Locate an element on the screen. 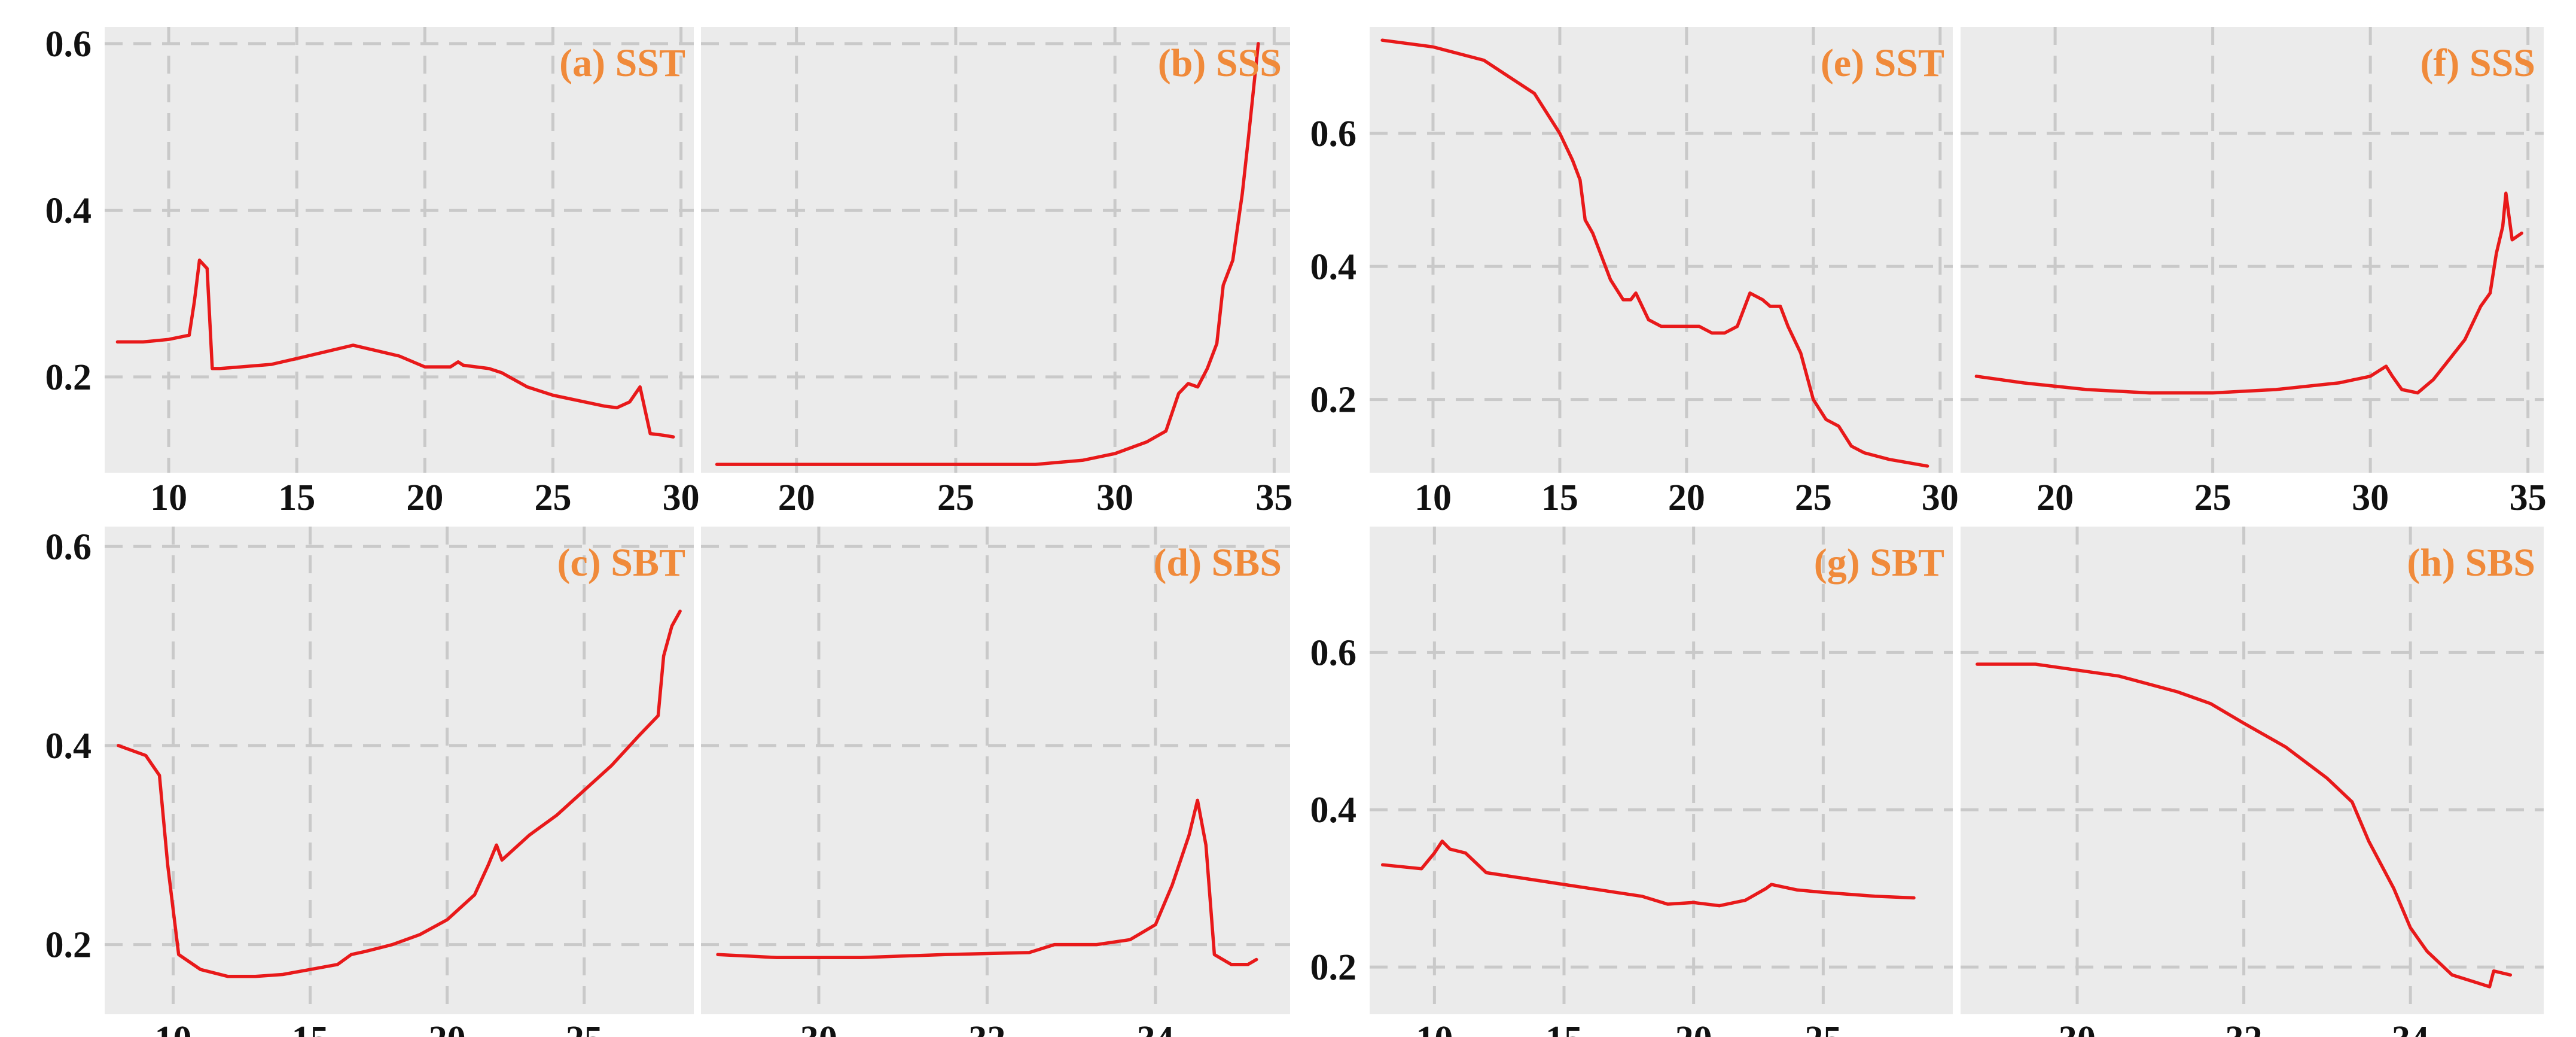 This screenshot has height=1037, width=2576. panel-f-sss-surface: 20 25 30 35 (f) SSS is located at coordinates (2254, 272).